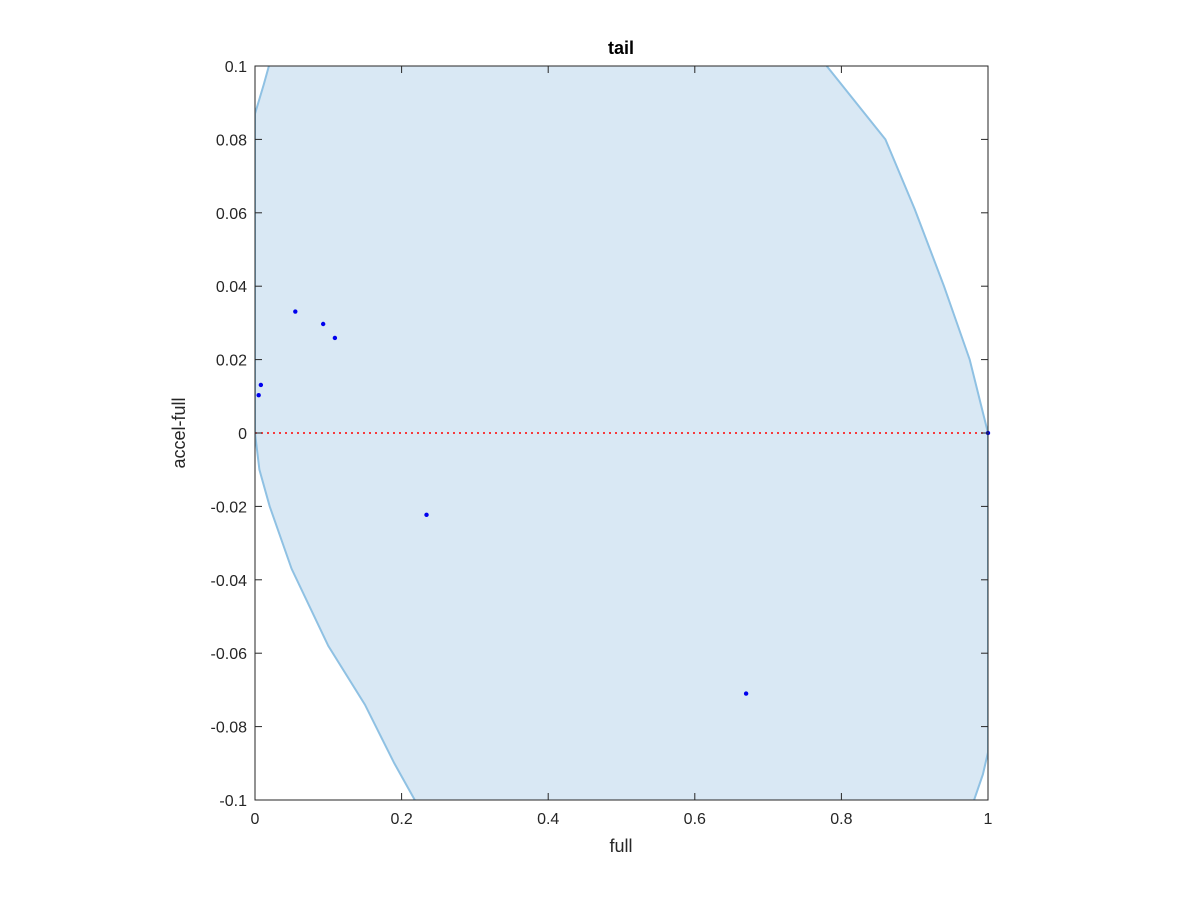  Describe the element at coordinates (401, 819) in the screenshot. I see `x-tick-label: 0.2` at that location.